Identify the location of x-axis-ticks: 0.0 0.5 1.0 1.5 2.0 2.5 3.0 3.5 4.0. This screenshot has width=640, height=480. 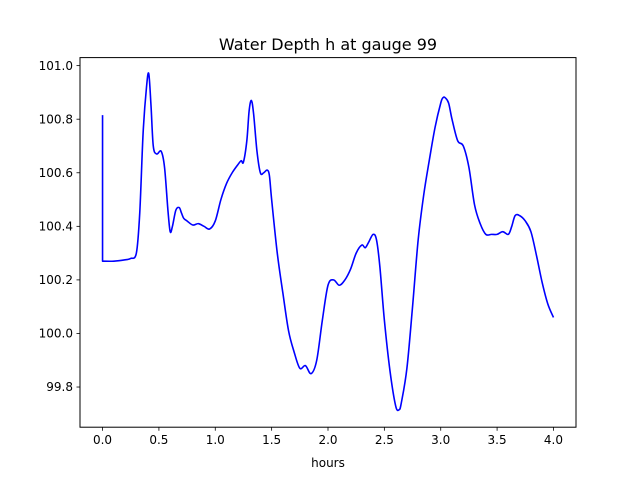
(328, 437).